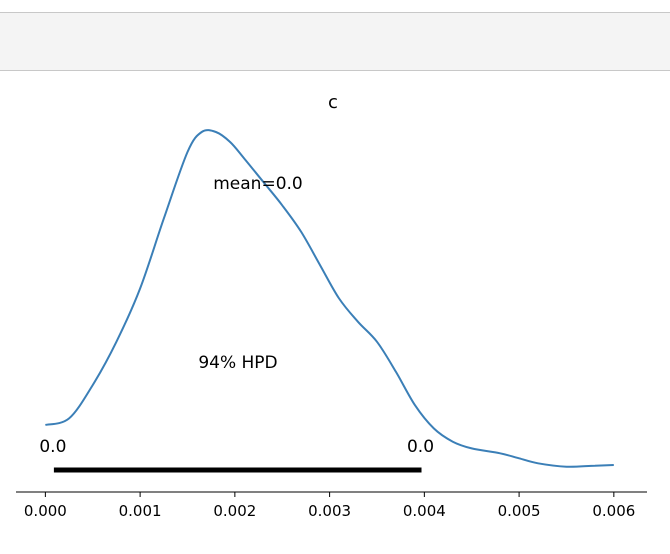 The image size is (670, 554). I want to click on mean-annotation: mean=0.0, so click(258, 184).